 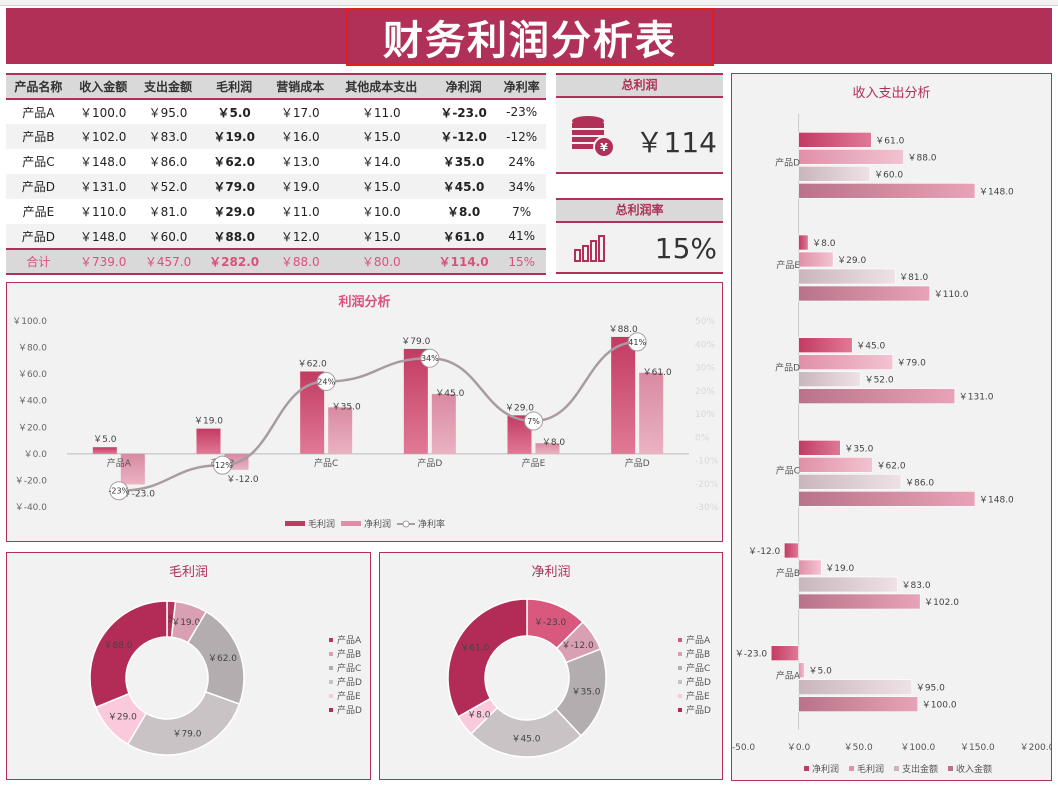 I want to click on table-cell: 产品A, so click(x=38, y=112).